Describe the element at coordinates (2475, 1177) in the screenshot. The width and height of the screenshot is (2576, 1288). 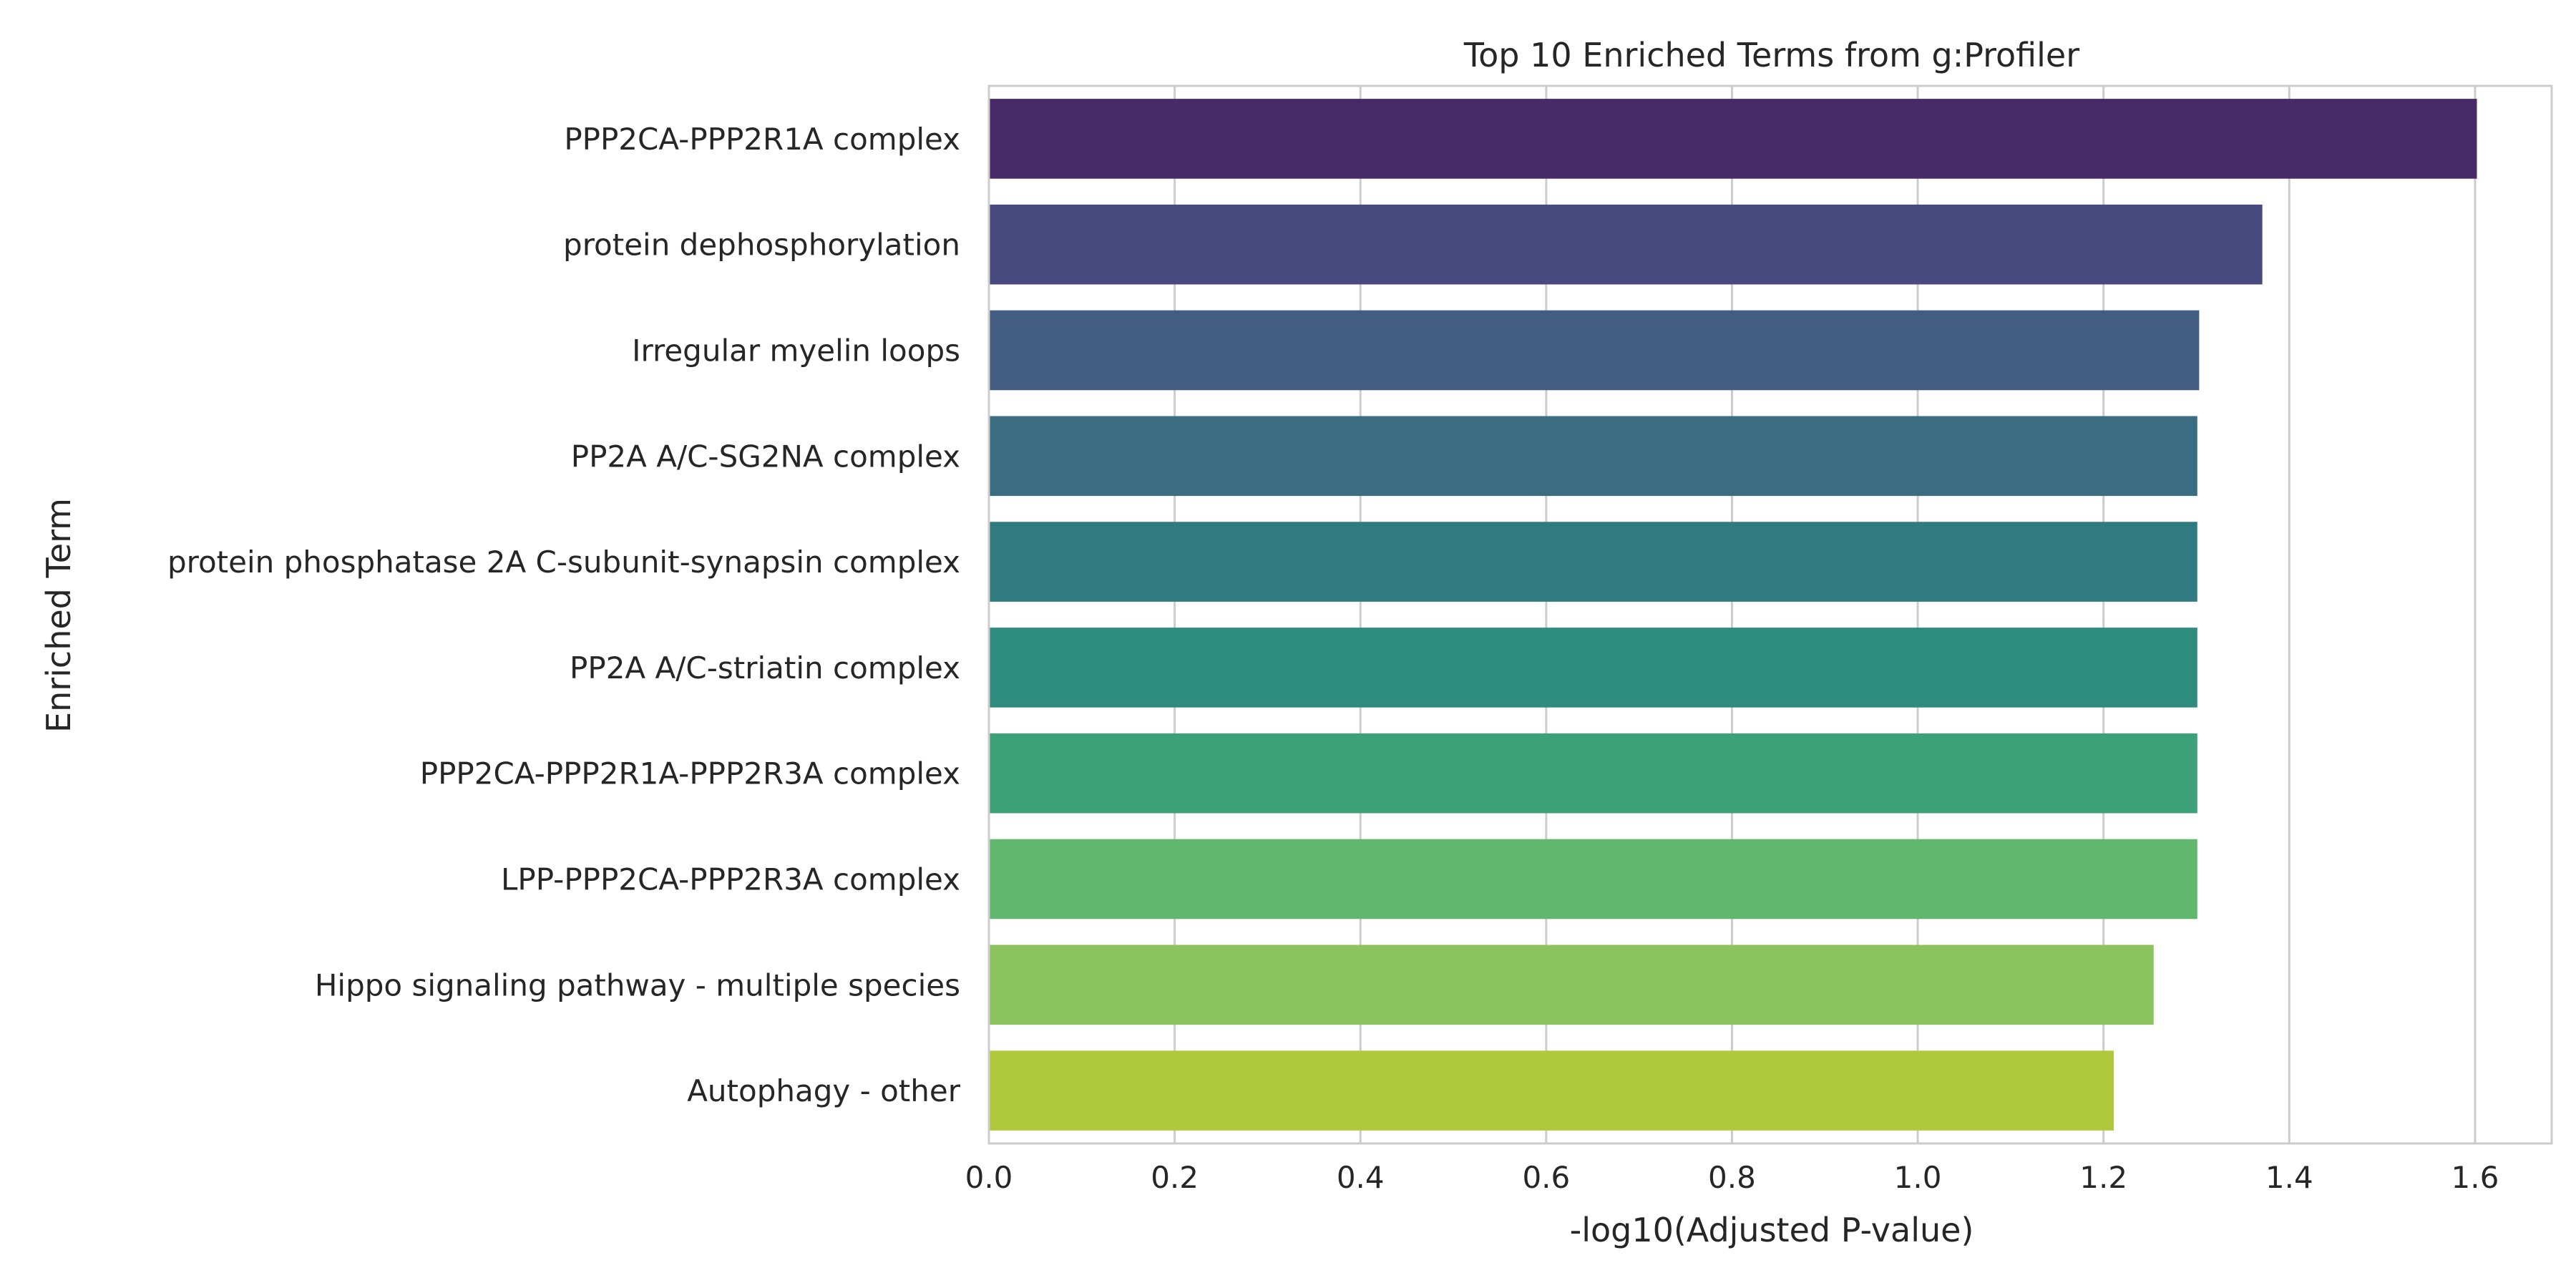
I see `x-tick-label: 1.6` at that location.